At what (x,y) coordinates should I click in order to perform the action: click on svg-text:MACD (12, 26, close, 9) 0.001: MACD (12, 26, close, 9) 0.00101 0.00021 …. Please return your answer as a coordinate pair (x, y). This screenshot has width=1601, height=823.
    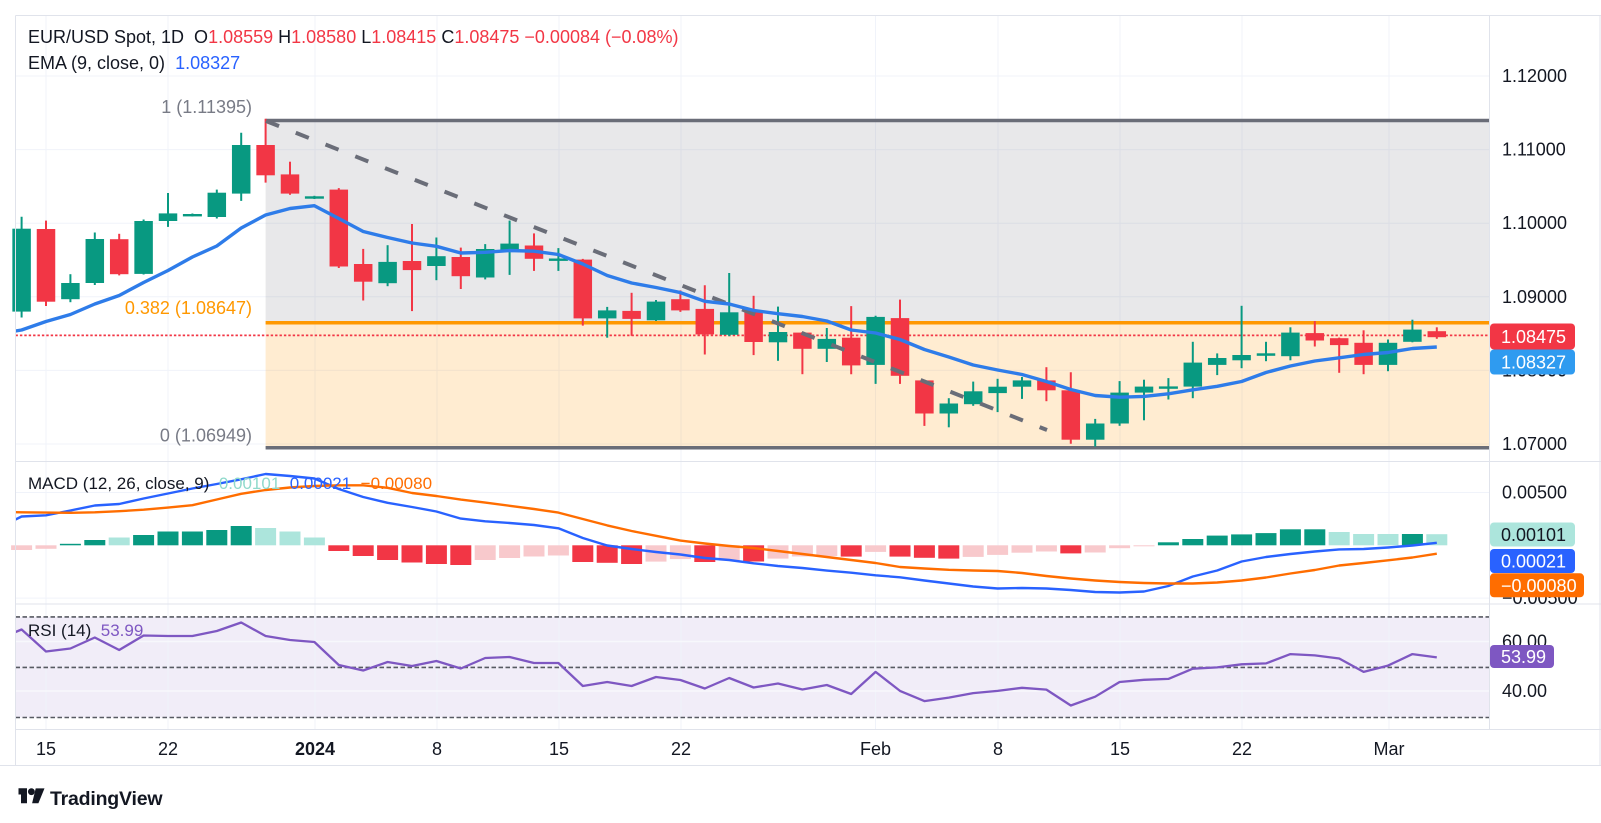
    Looking at the image, I should click on (230, 483).